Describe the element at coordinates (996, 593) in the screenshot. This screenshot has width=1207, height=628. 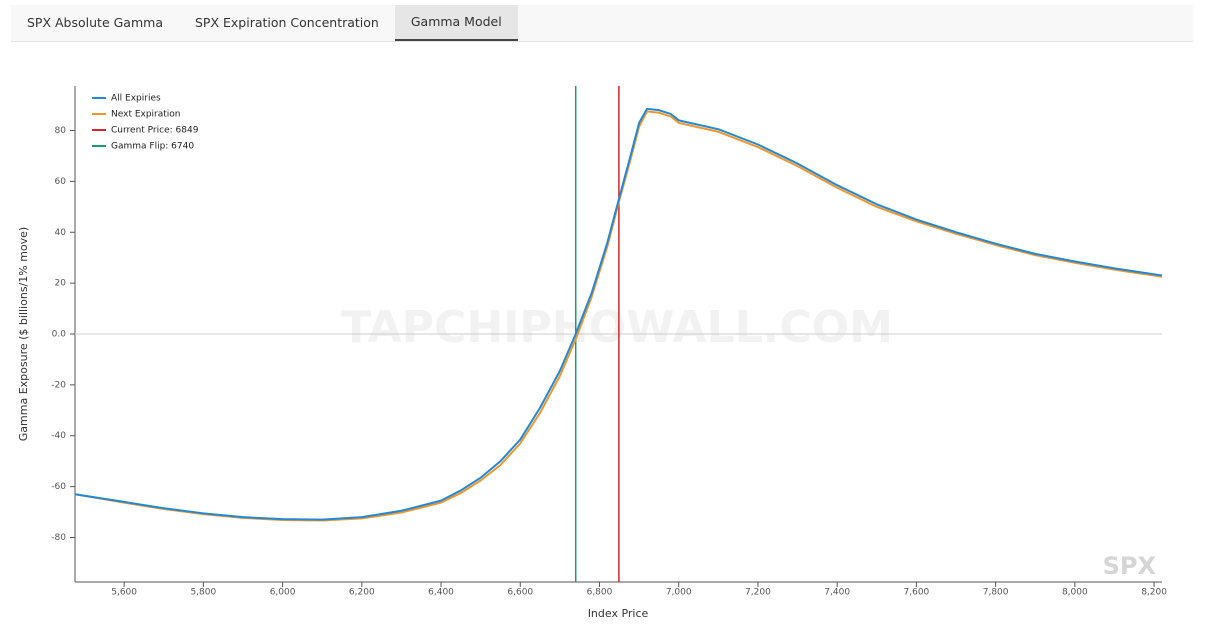
I see `x-tick-label: 7,800` at that location.